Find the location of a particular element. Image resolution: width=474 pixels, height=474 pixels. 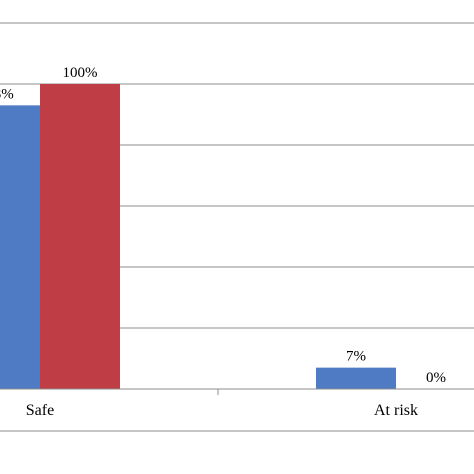

data-label: 100% is located at coordinates (80, 73).